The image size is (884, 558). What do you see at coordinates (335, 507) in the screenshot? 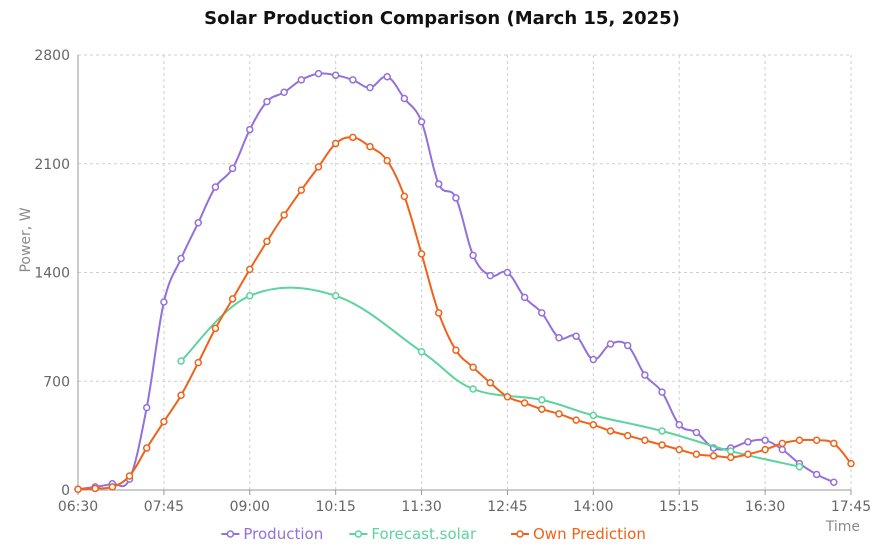
I see `x-tick-label: 10:15` at bounding box center [335, 507].